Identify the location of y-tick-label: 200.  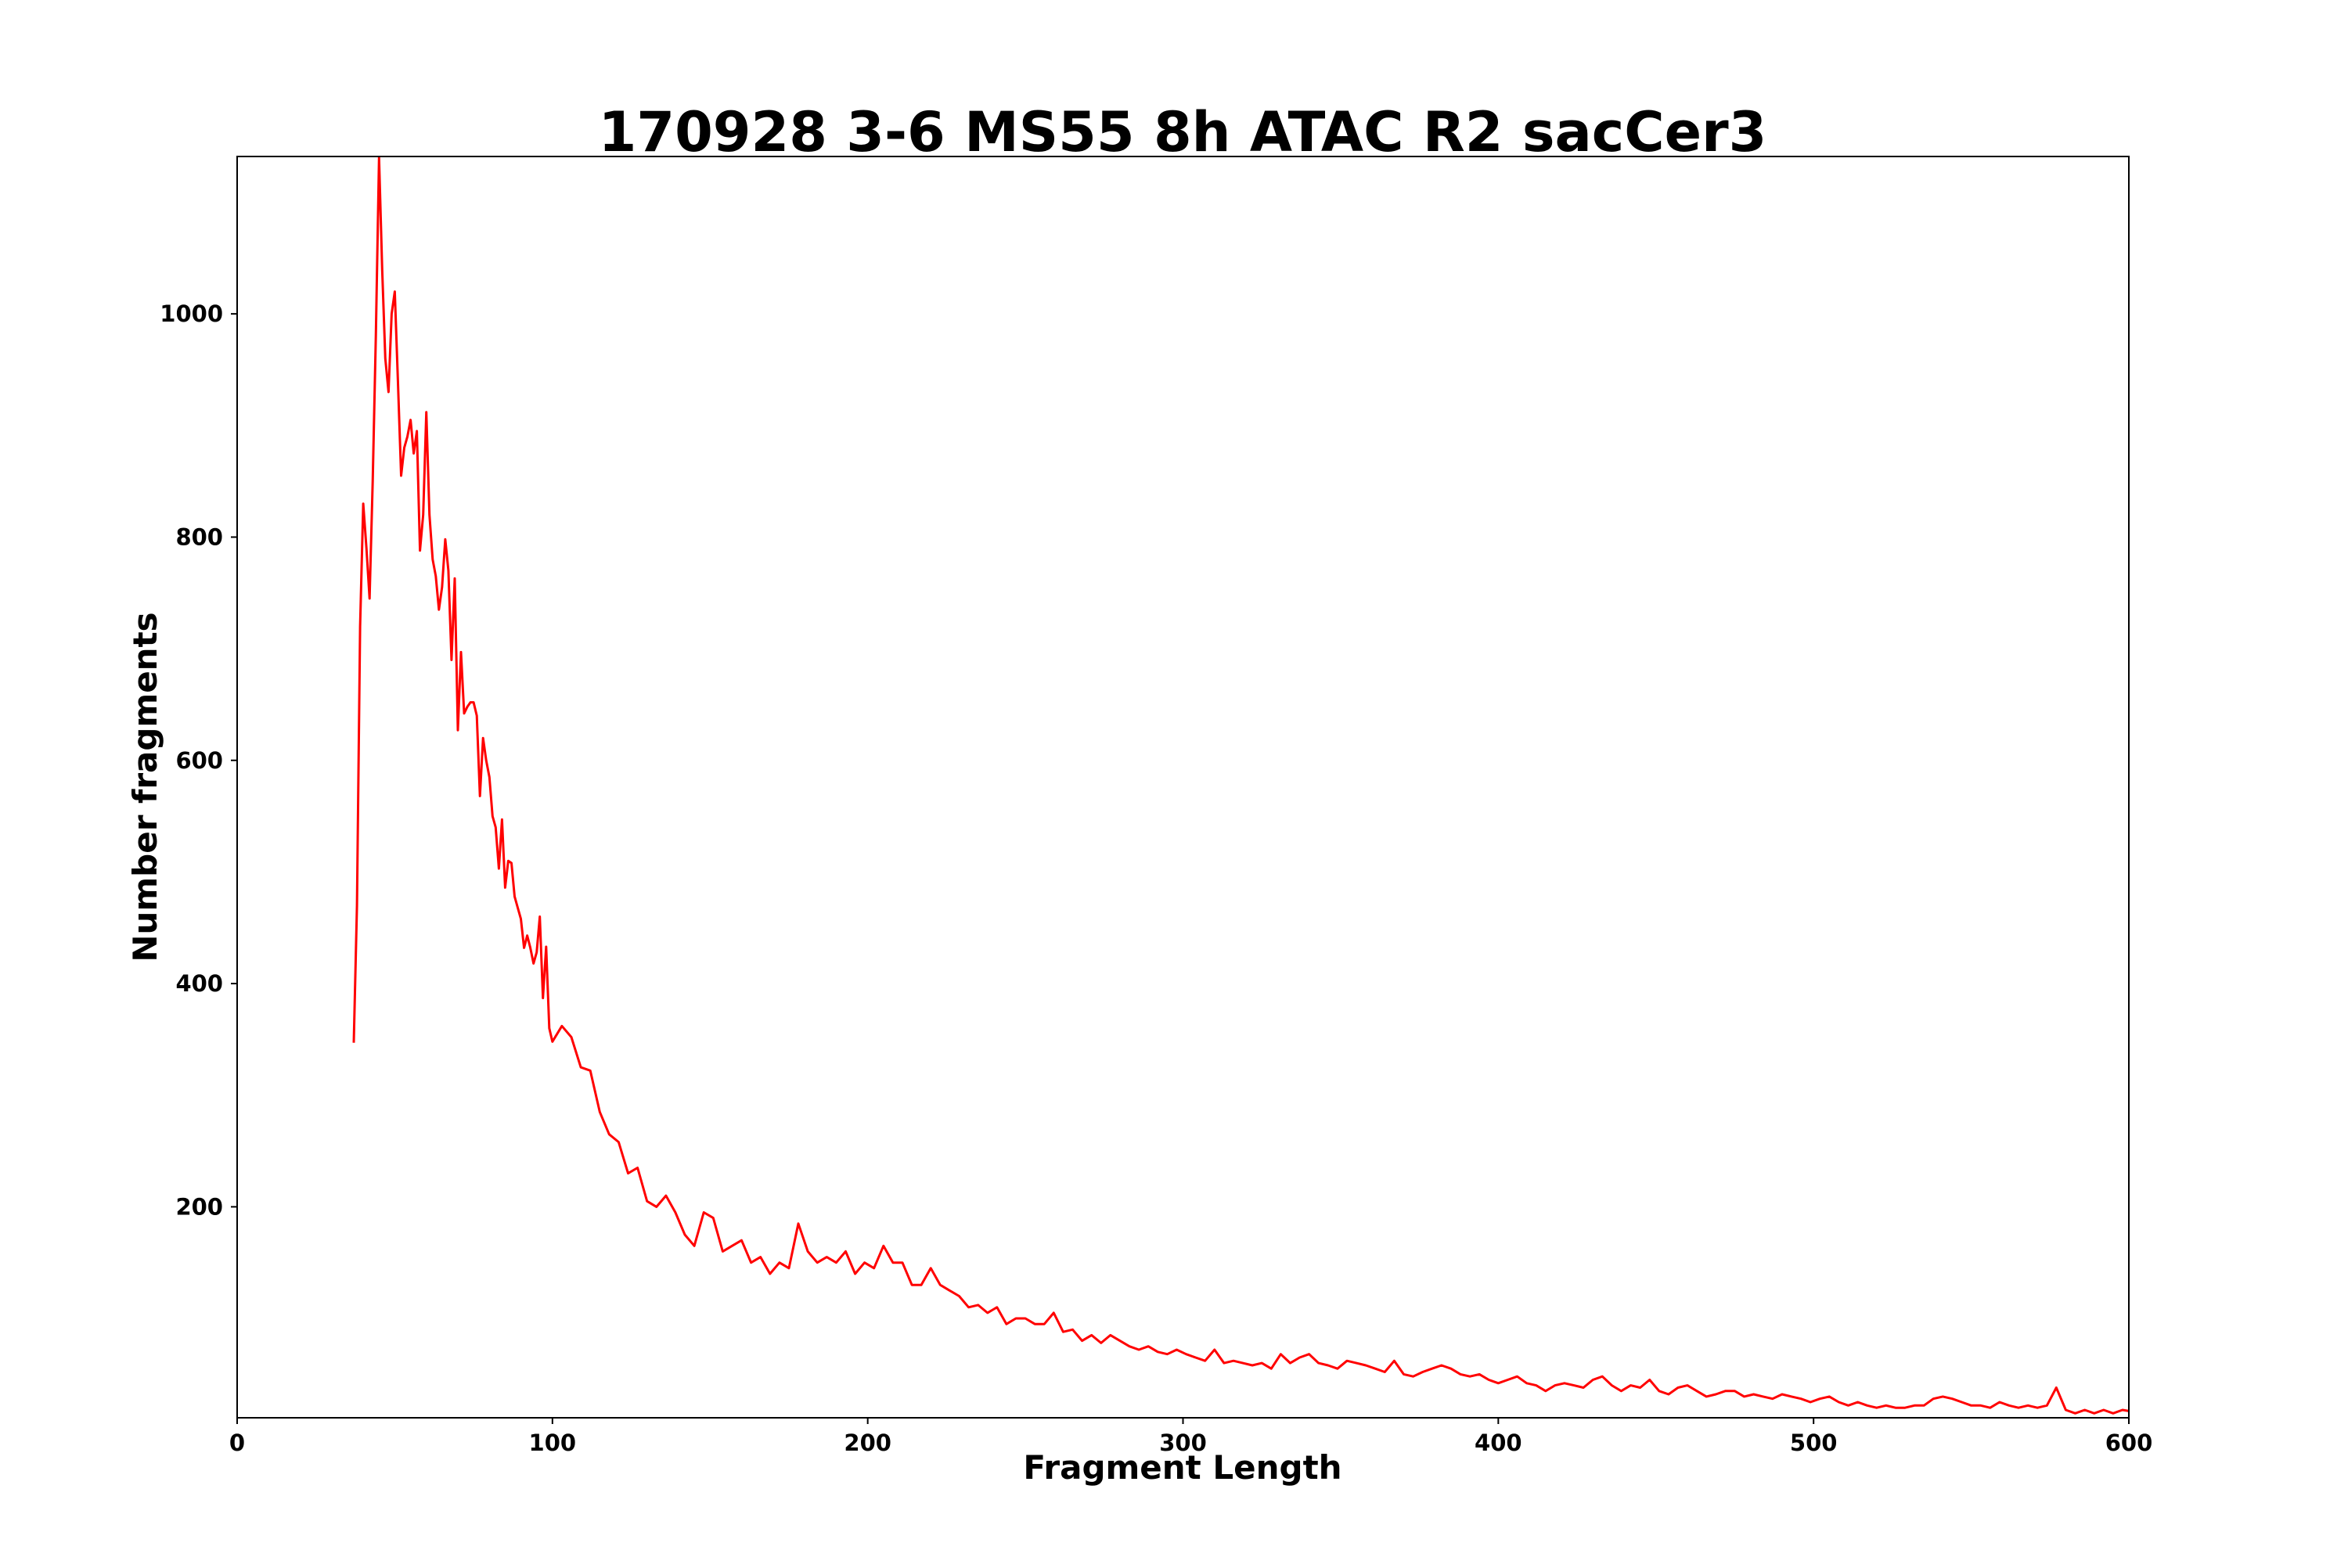
(199, 1206).